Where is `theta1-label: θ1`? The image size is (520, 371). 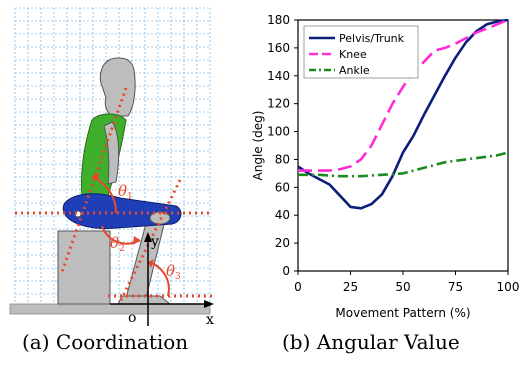
theta1-label: θ1 is located at coordinates (125, 192).